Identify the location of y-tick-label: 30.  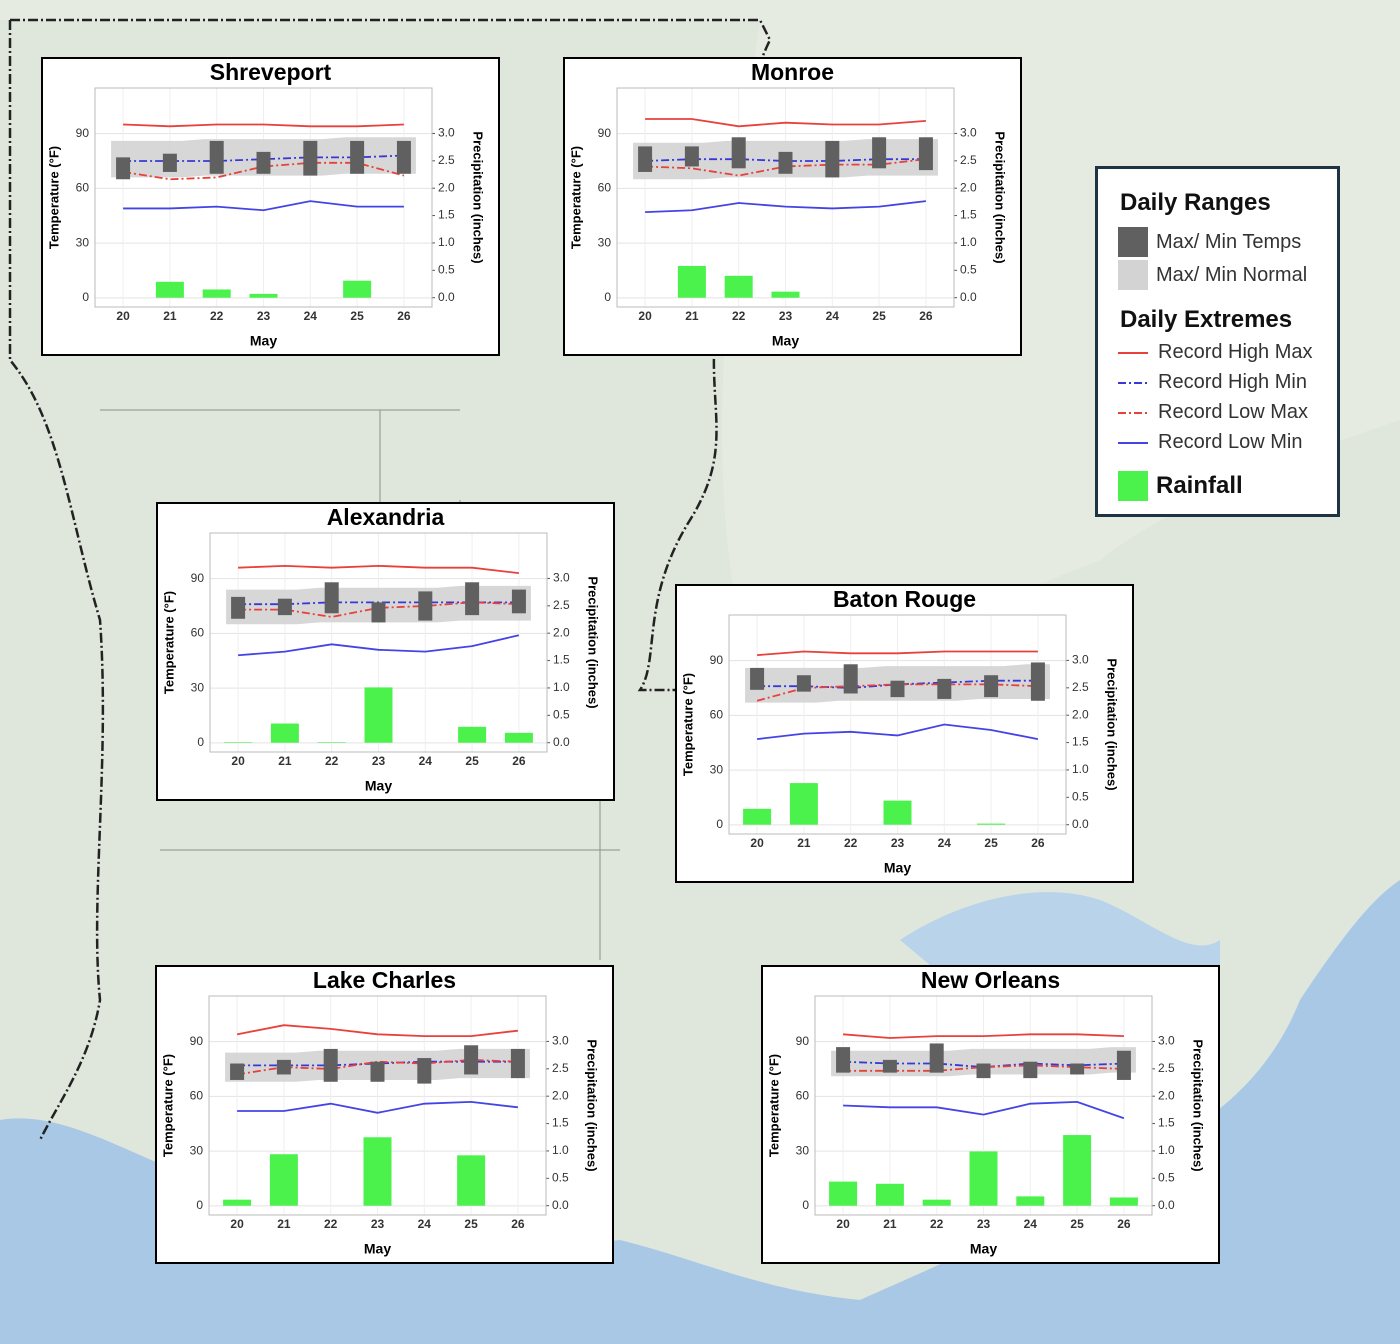
(803, 1150).